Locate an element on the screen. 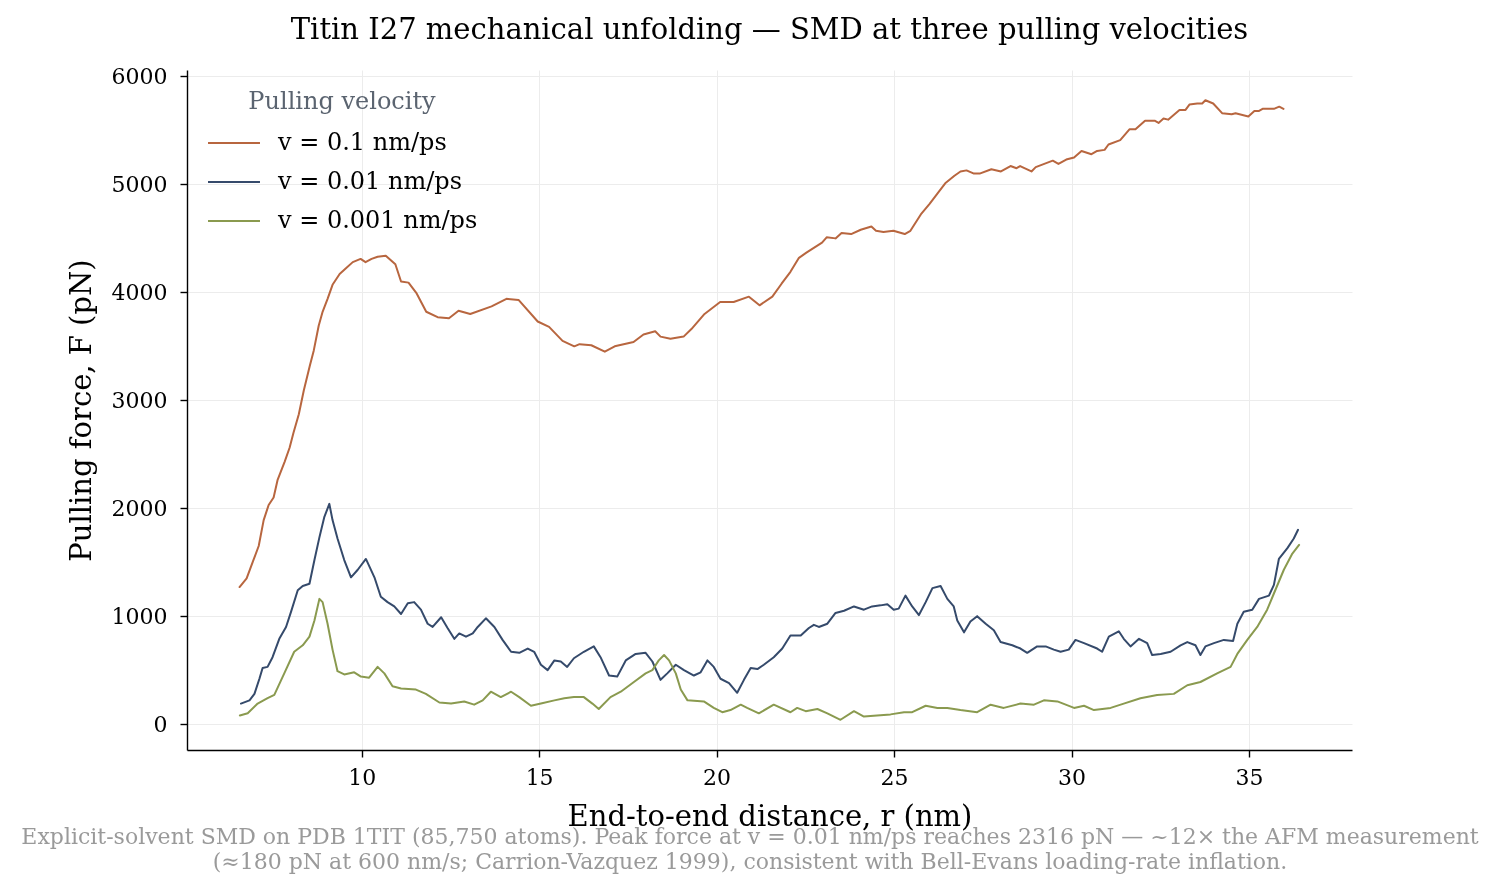  x-tick-label: 30 is located at coordinates (1072, 777).